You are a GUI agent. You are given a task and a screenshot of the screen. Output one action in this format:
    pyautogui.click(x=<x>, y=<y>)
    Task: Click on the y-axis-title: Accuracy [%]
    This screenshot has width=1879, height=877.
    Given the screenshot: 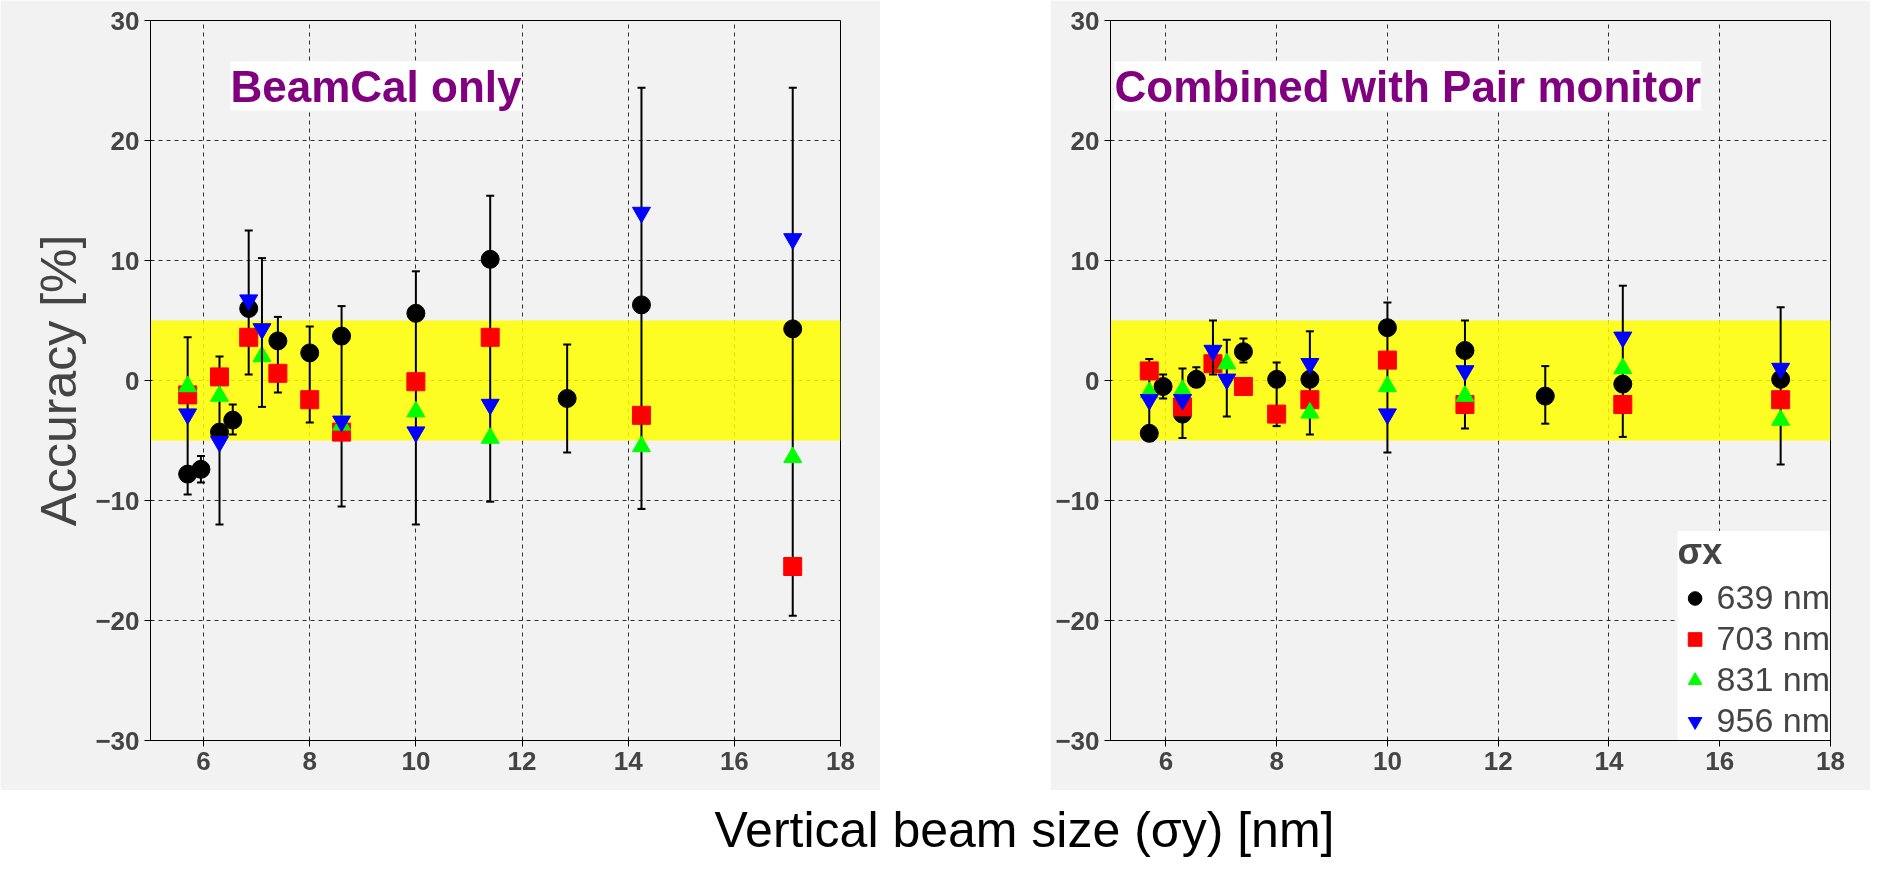 What is the action you would take?
    pyautogui.click(x=59, y=380)
    